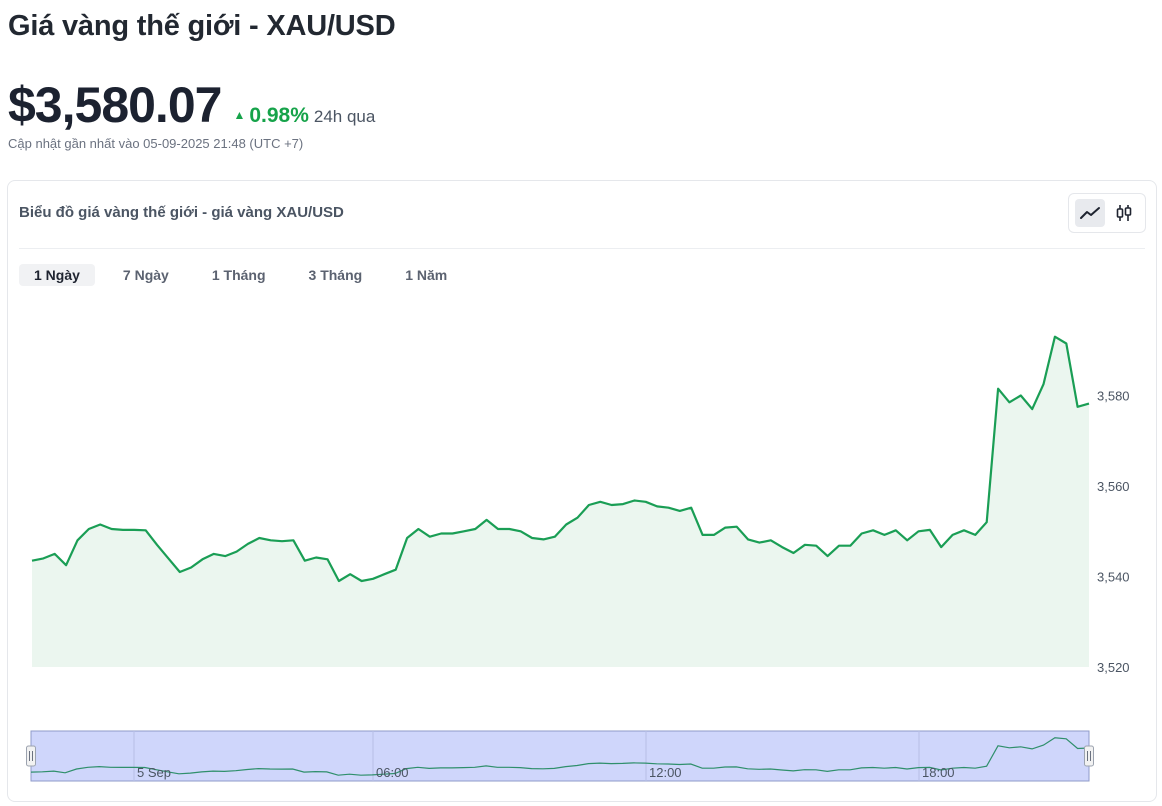  I want to click on tab-7-days: 7 Ngày, so click(145, 275).